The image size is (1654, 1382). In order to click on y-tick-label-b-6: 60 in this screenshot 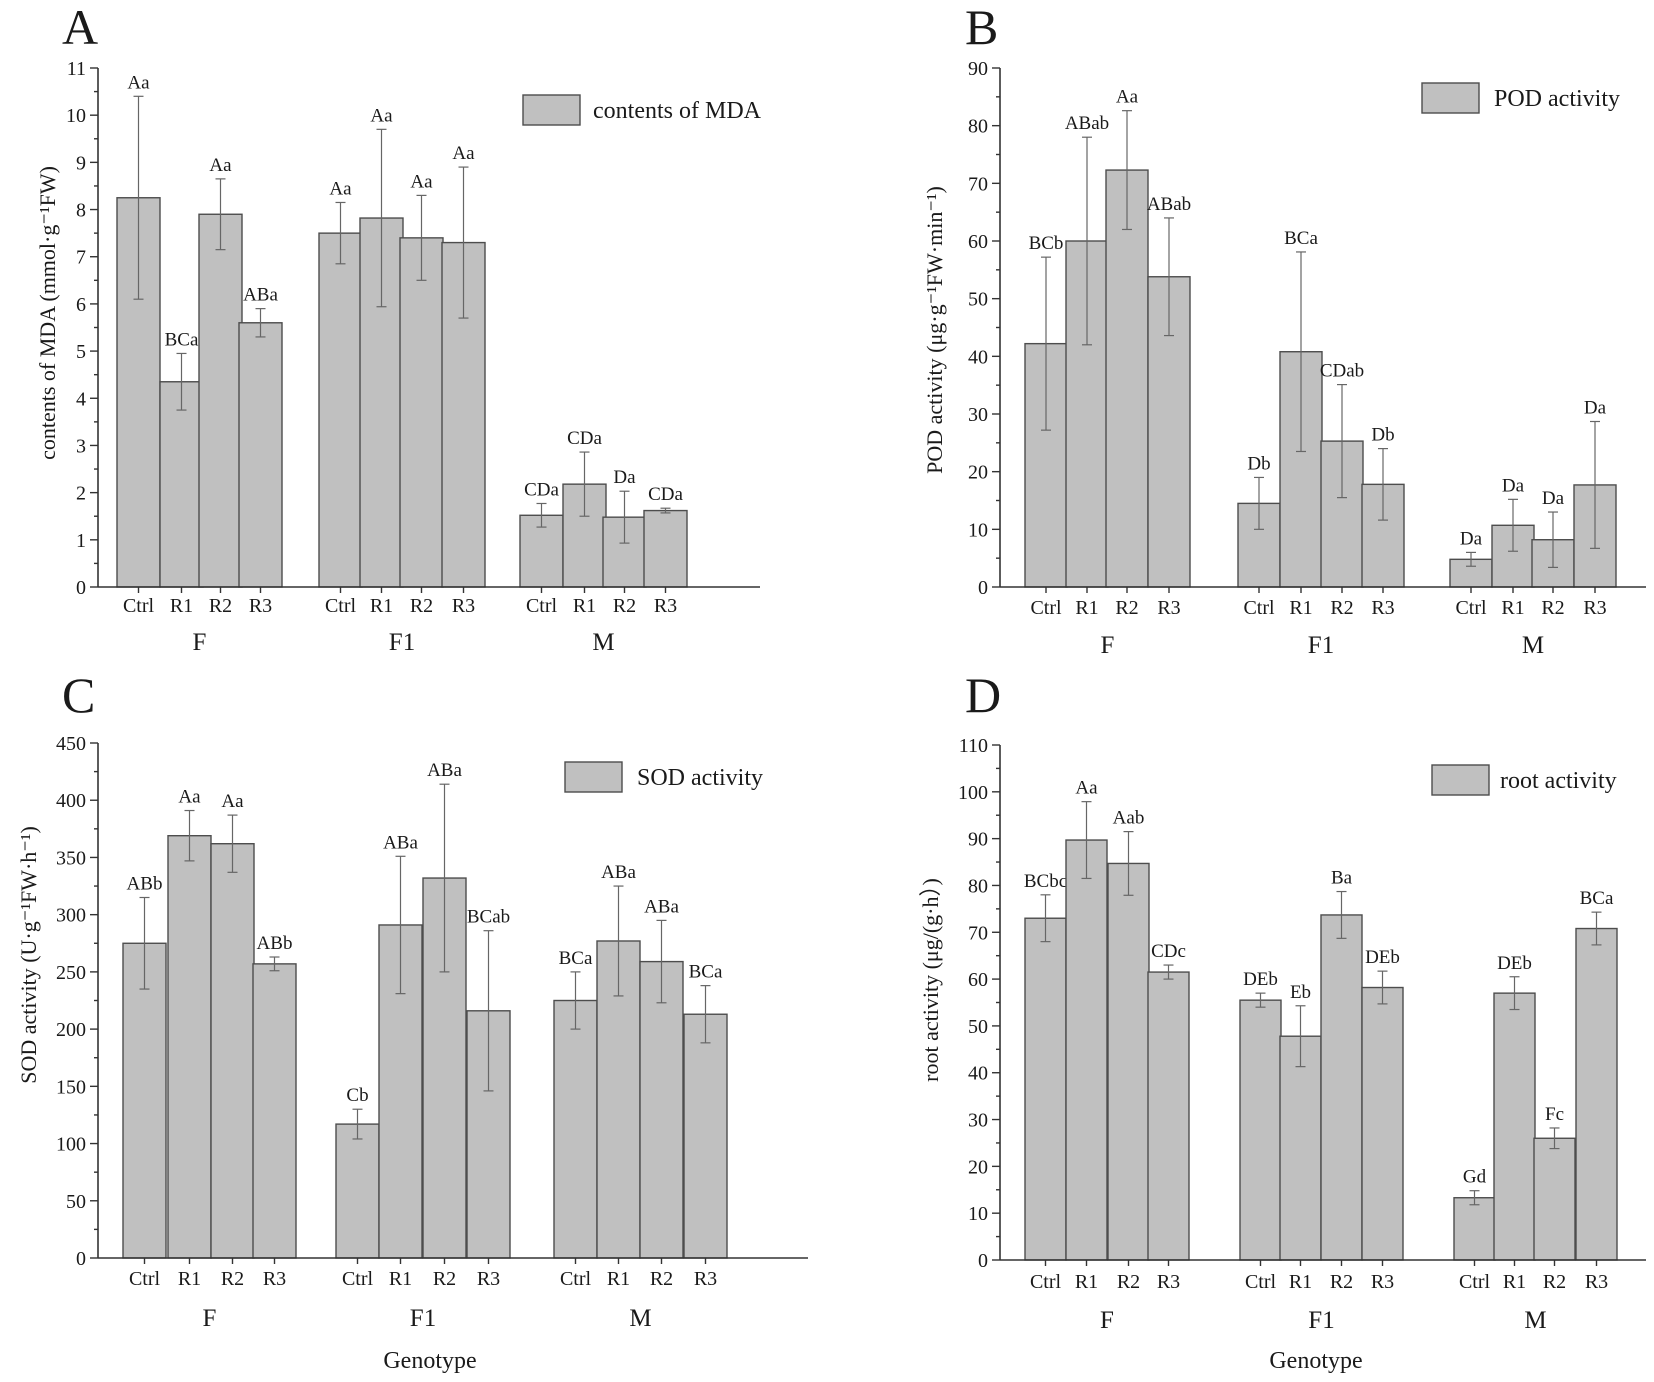, I will do `click(978, 242)`.